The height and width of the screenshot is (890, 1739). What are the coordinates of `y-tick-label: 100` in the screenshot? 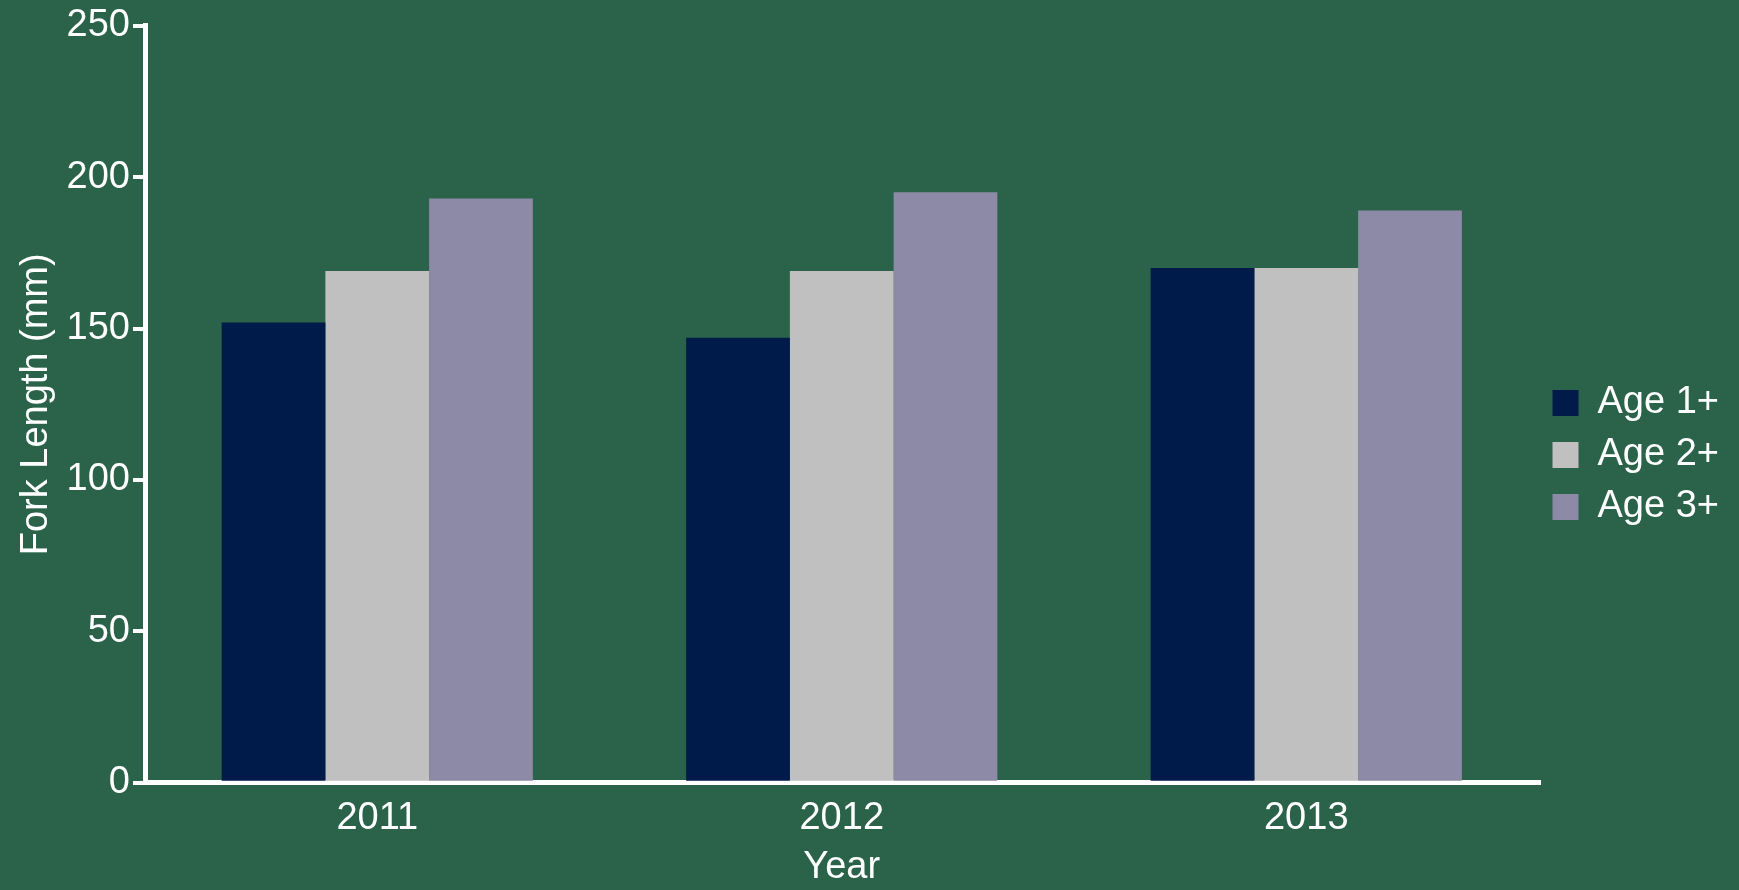 It's located at (98, 477).